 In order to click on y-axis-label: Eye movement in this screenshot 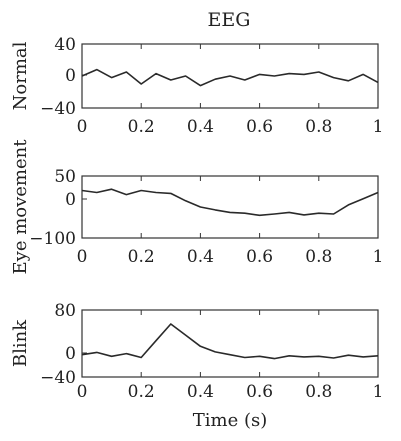, I will do `click(20, 207)`.